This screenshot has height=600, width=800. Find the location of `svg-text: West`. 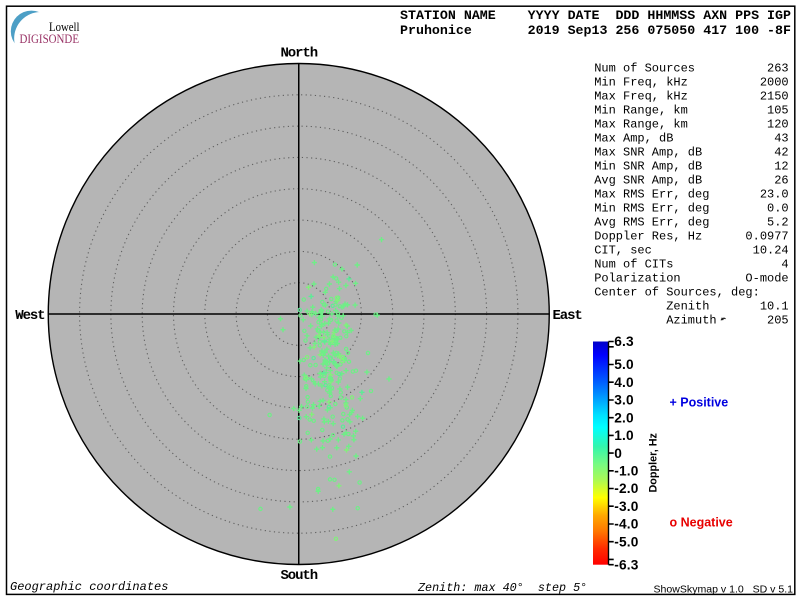

svg-text: West is located at coordinates (30, 316).